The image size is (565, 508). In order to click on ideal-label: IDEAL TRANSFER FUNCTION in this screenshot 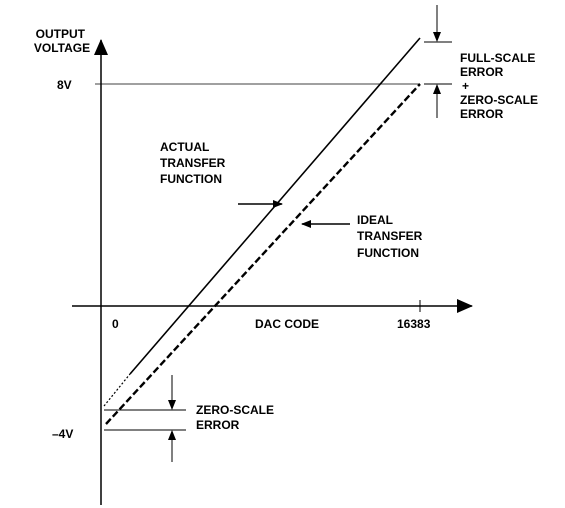, I will do `click(391, 236)`.